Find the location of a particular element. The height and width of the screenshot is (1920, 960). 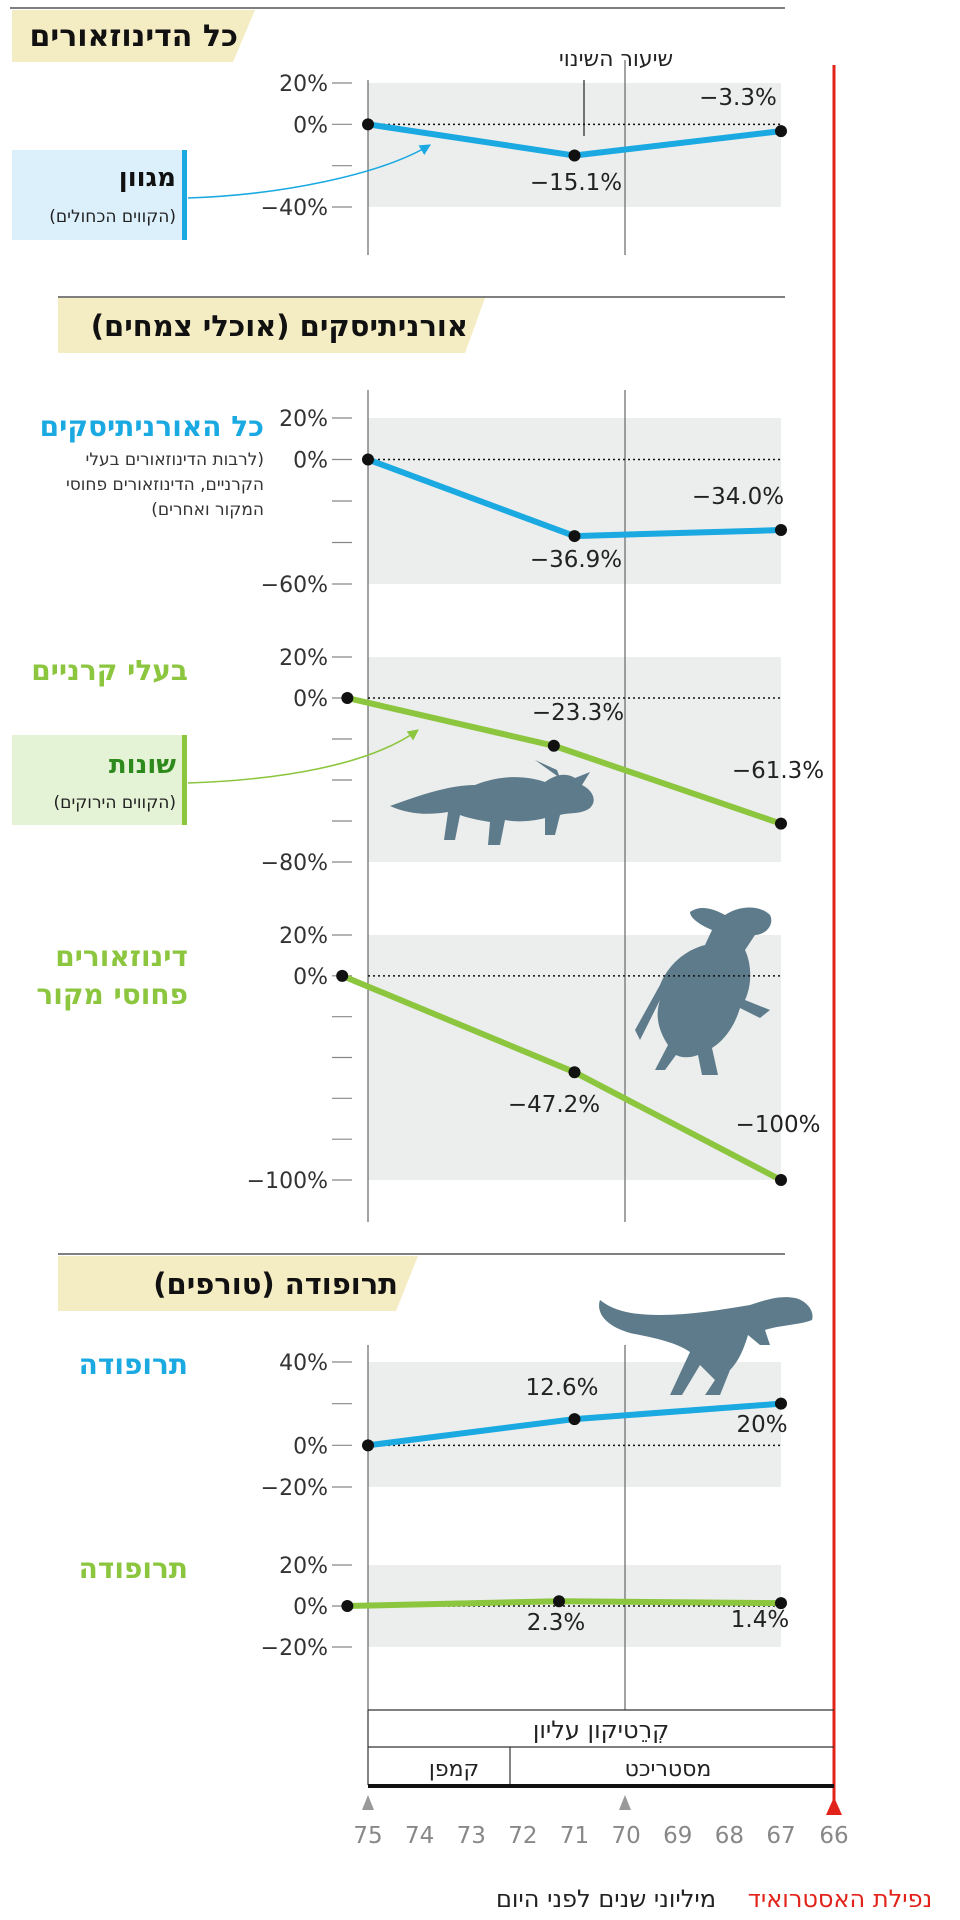

section-title-theropods: תרופודה (טורפים) is located at coordinates (275, 1284).